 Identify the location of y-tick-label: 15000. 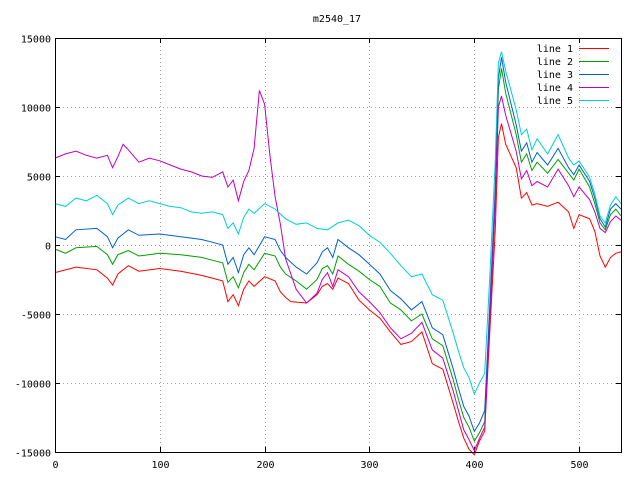
(36, 40).